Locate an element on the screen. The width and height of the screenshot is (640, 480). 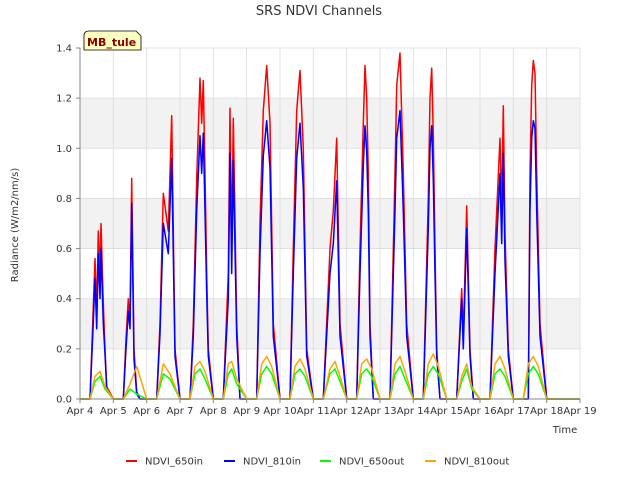
x-tick-label: Apr 17 is located at coordinates (513, 411).